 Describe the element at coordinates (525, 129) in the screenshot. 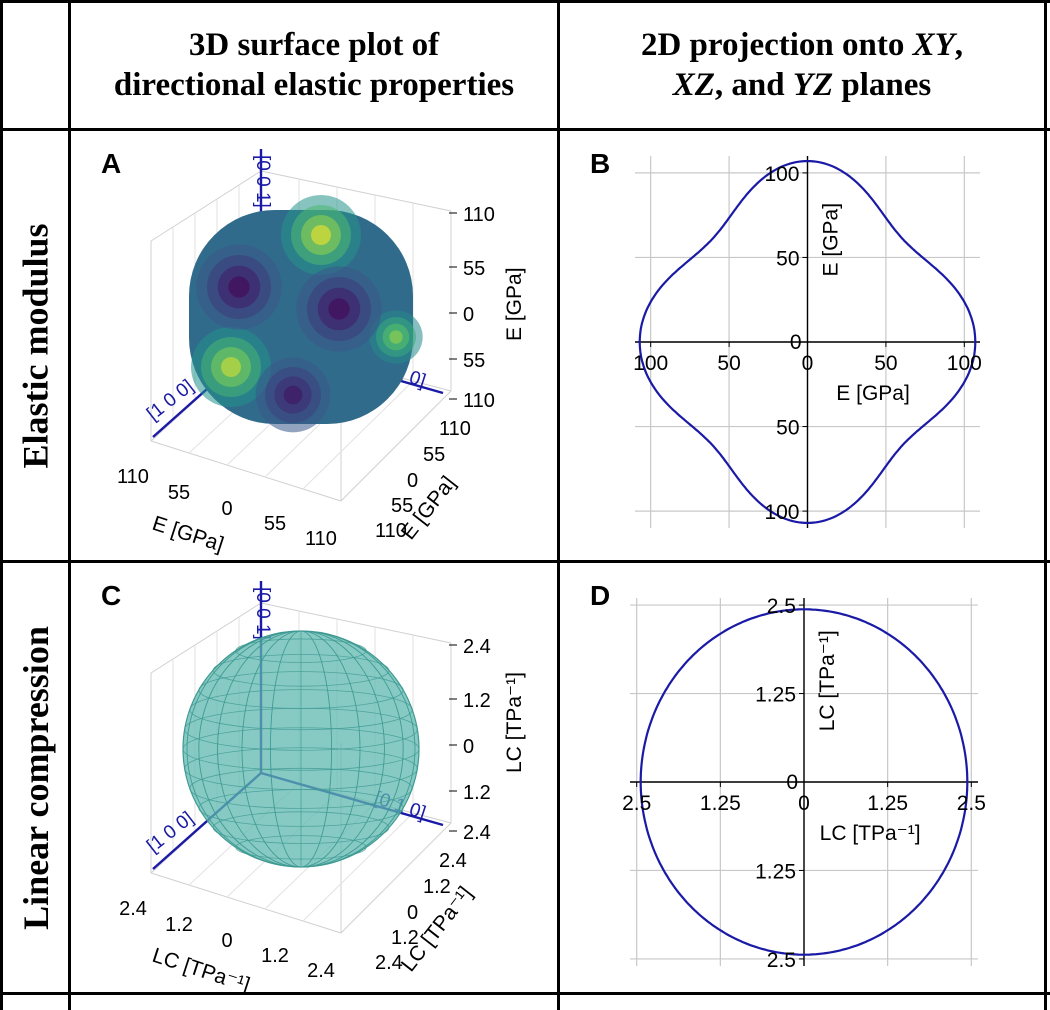

I see `table-border-header` at that location.